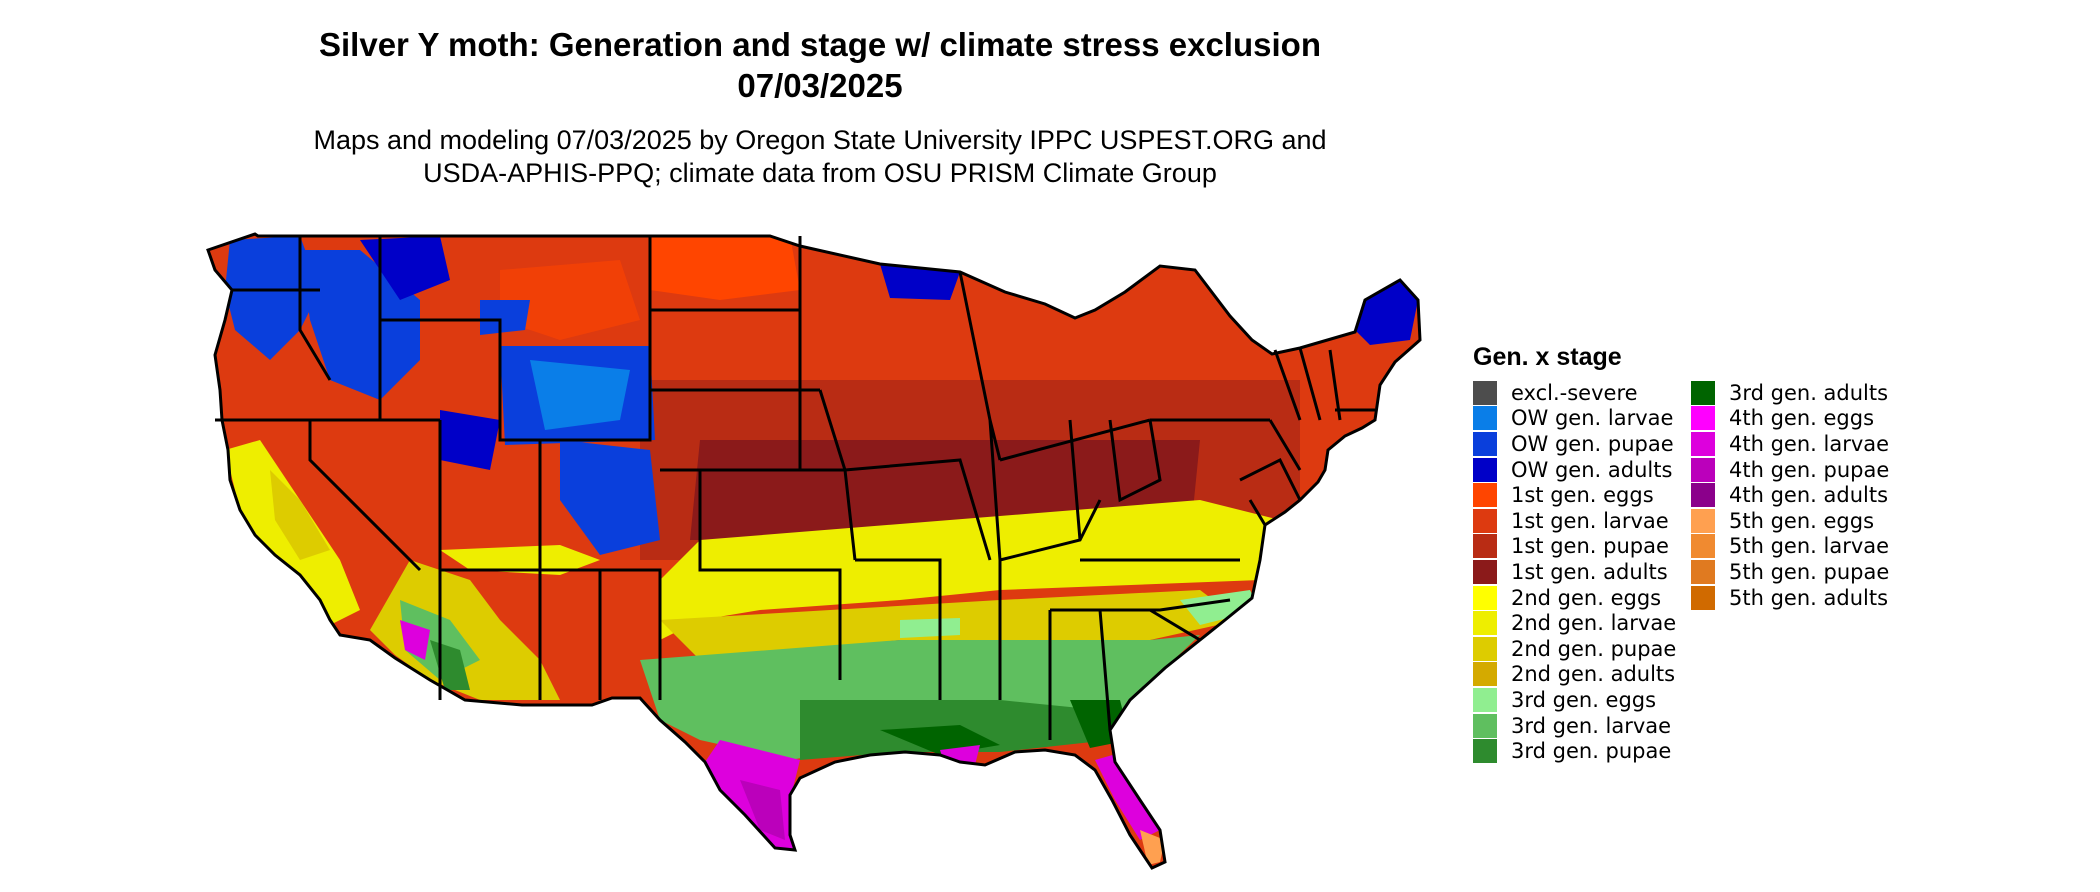 This screenshot has width=2100, height=892. I want to click on legend-label: 4th gen. larvae, so click(1809, 443).